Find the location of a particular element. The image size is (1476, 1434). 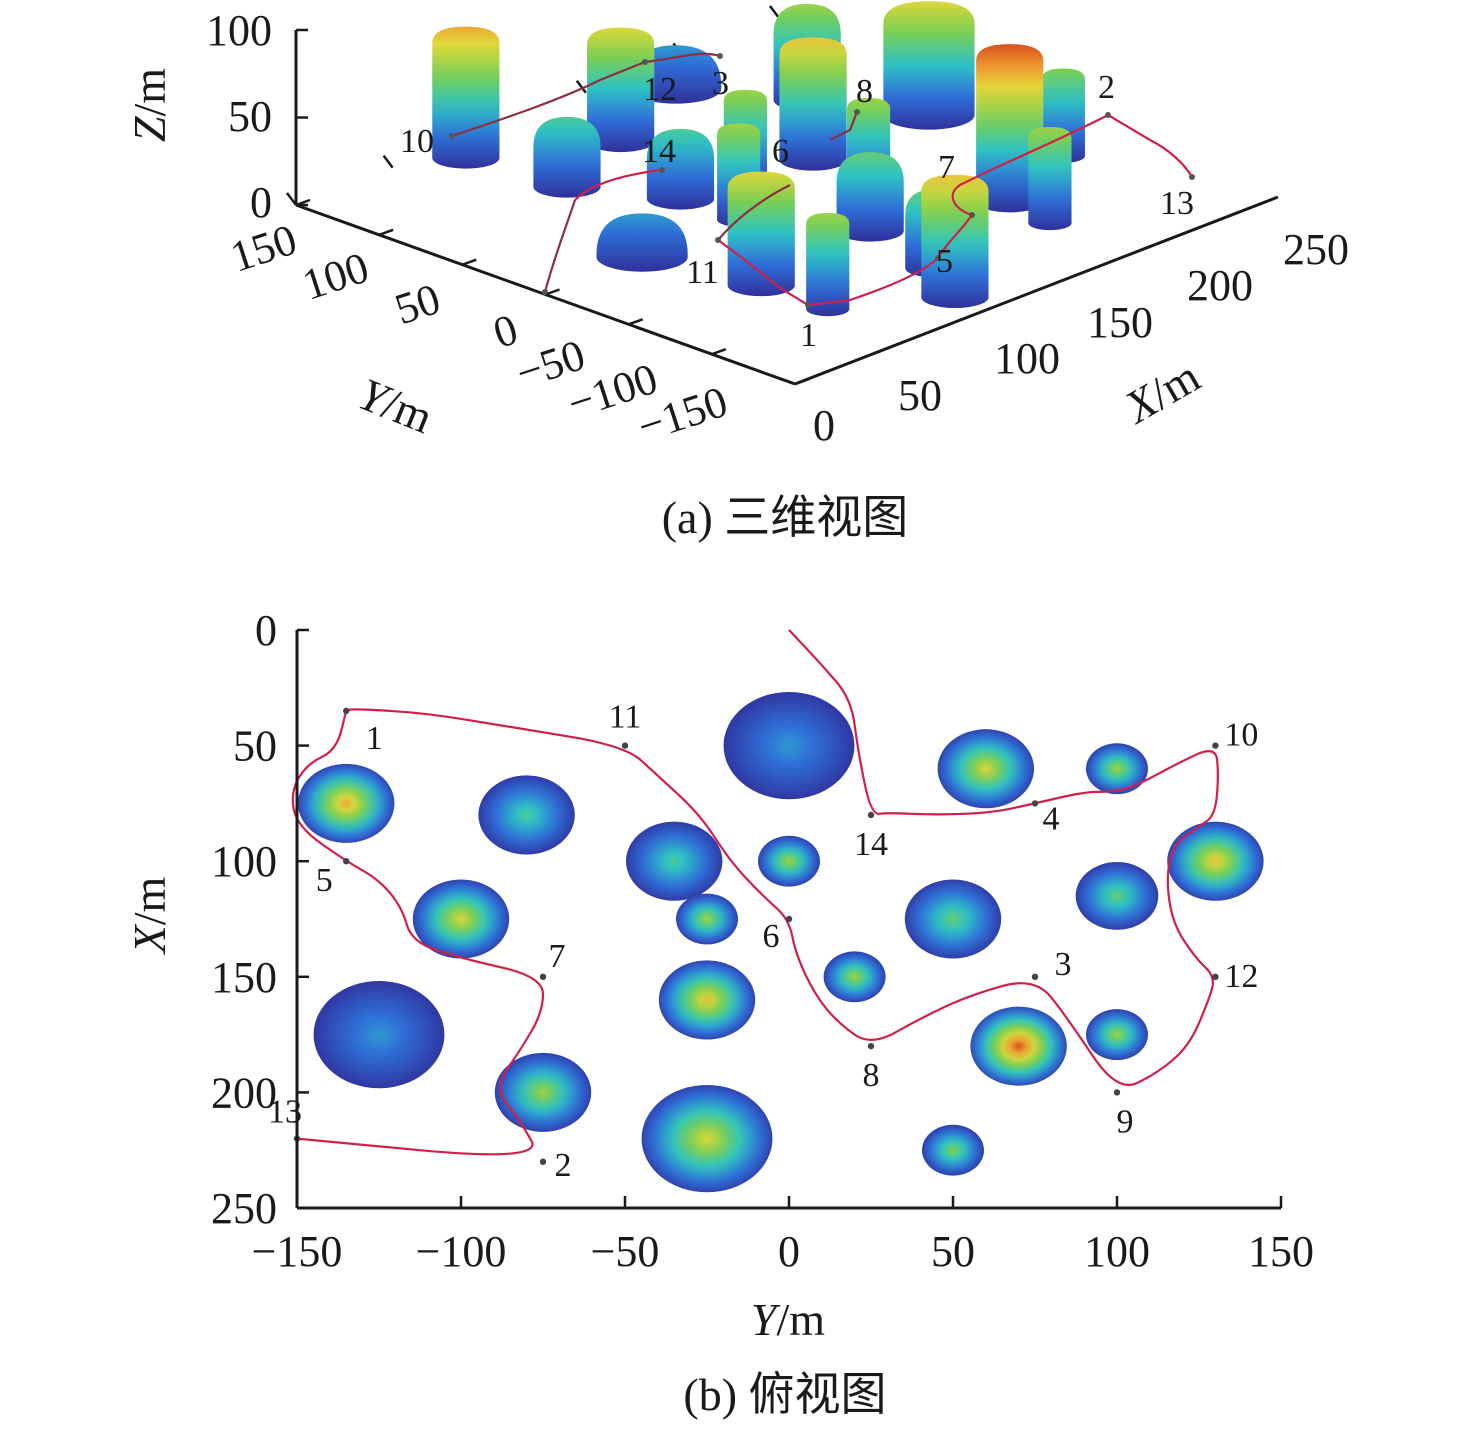

waypoint-label: 5 is located at coordinates (324, 880).